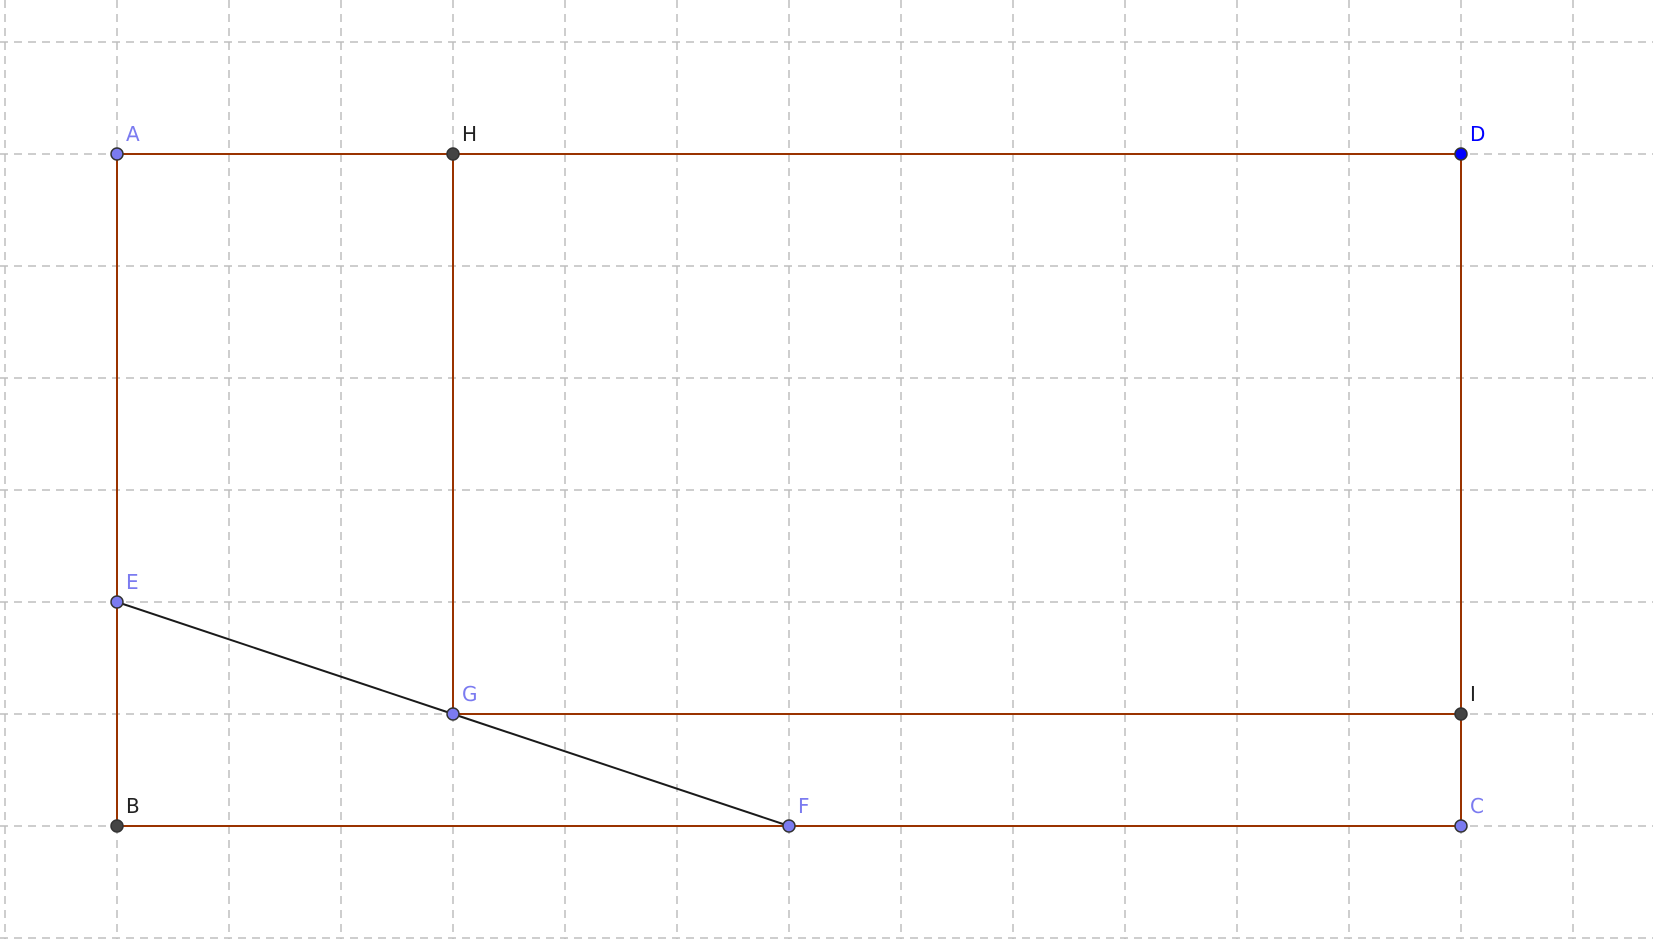 This screenshot has height=939, width=1653. I want to click on point-label-I: I, so click(1473, 694).